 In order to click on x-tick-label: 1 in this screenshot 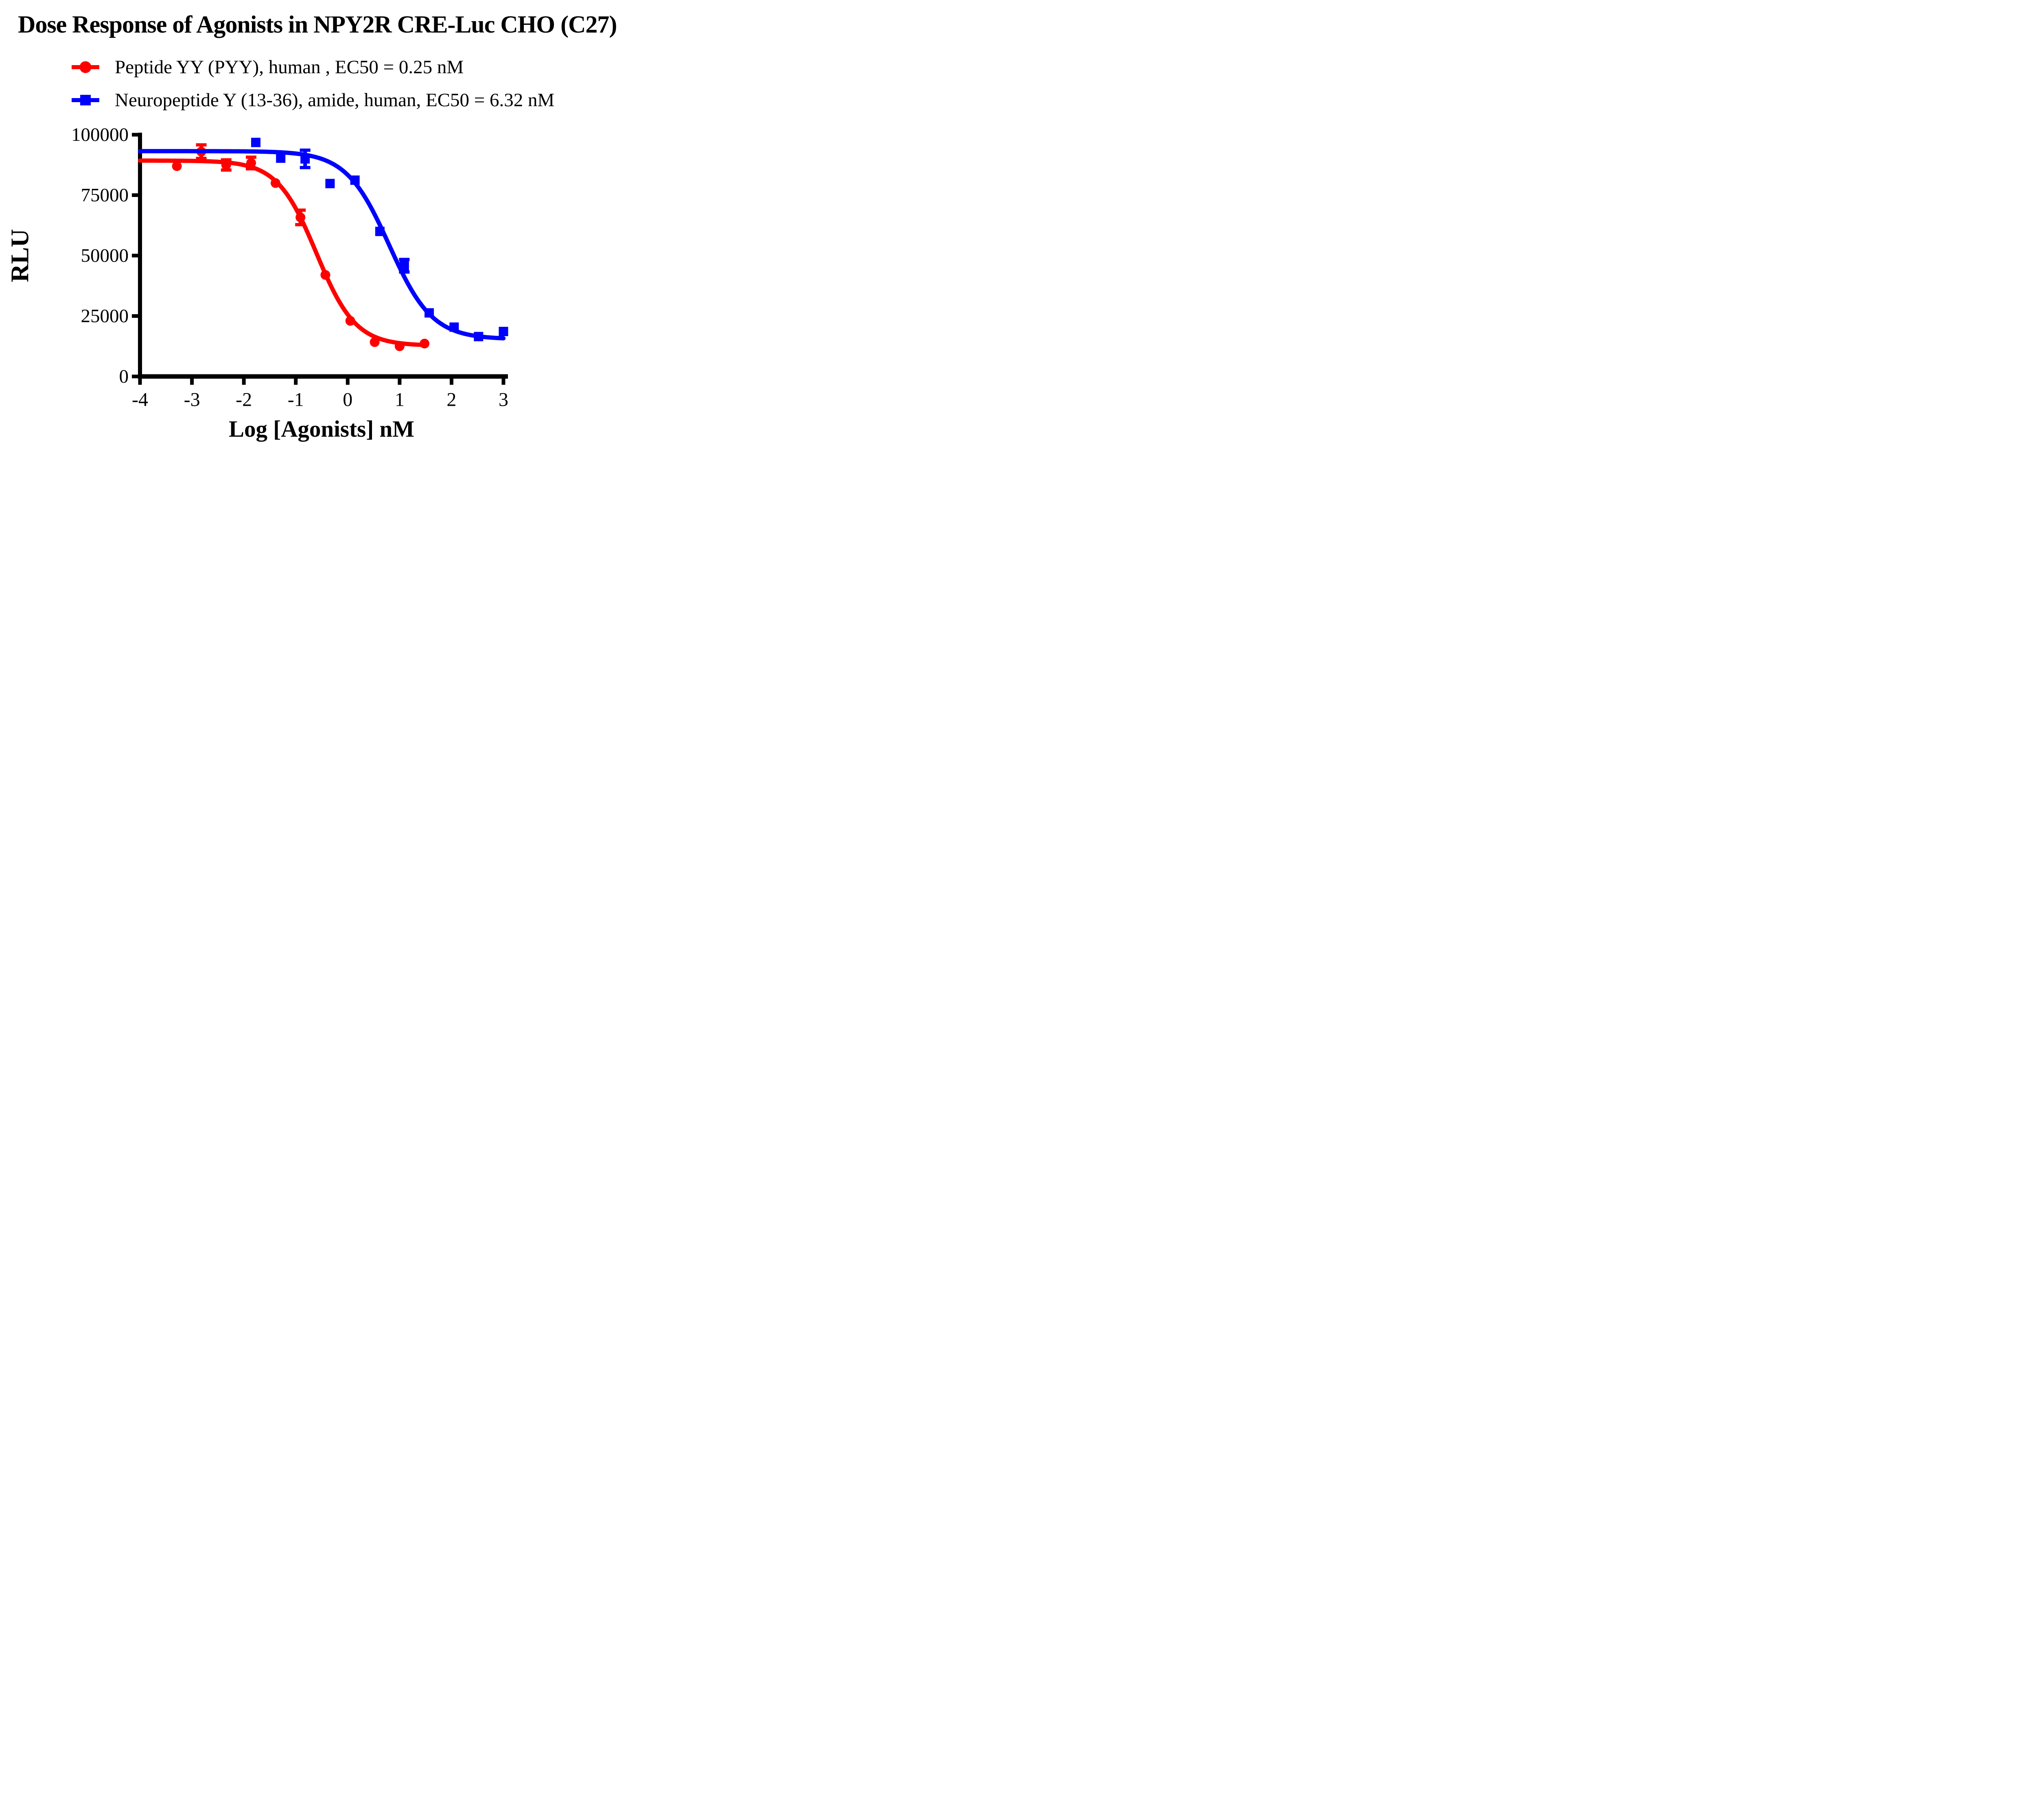, I will do `click(400, 400)`.